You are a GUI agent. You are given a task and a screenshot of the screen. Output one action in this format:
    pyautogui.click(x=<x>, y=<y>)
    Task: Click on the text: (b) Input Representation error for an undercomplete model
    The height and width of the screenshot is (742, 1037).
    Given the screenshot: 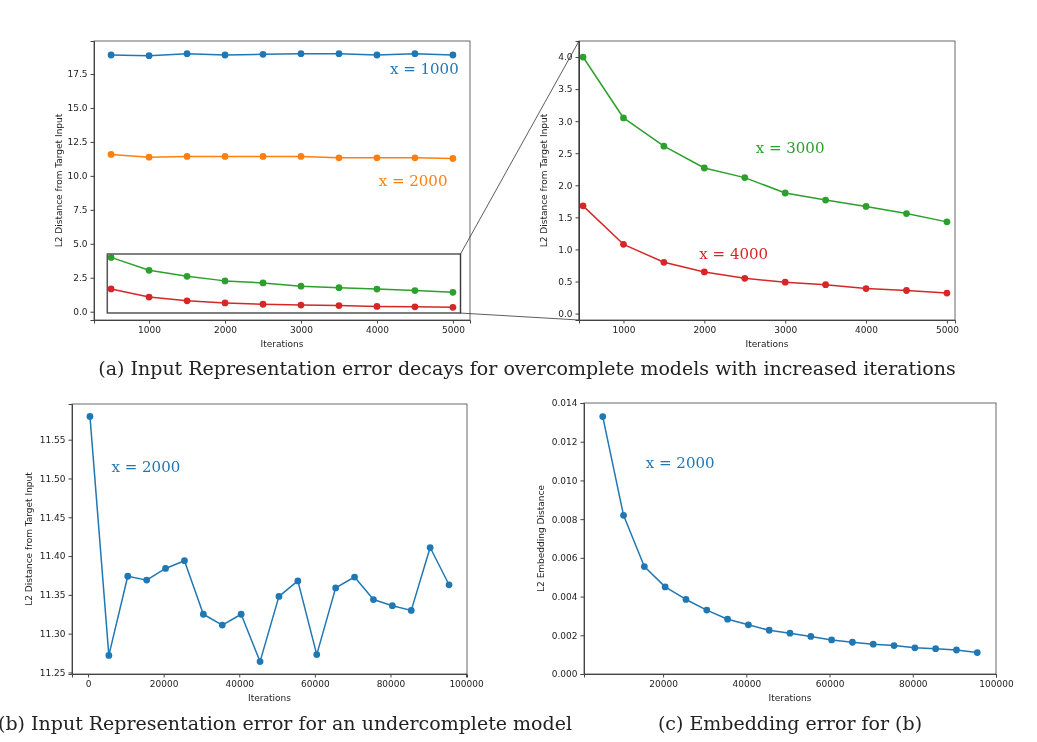 What is the action you would take?
    pyautogui.click(x=286, y=723)
    